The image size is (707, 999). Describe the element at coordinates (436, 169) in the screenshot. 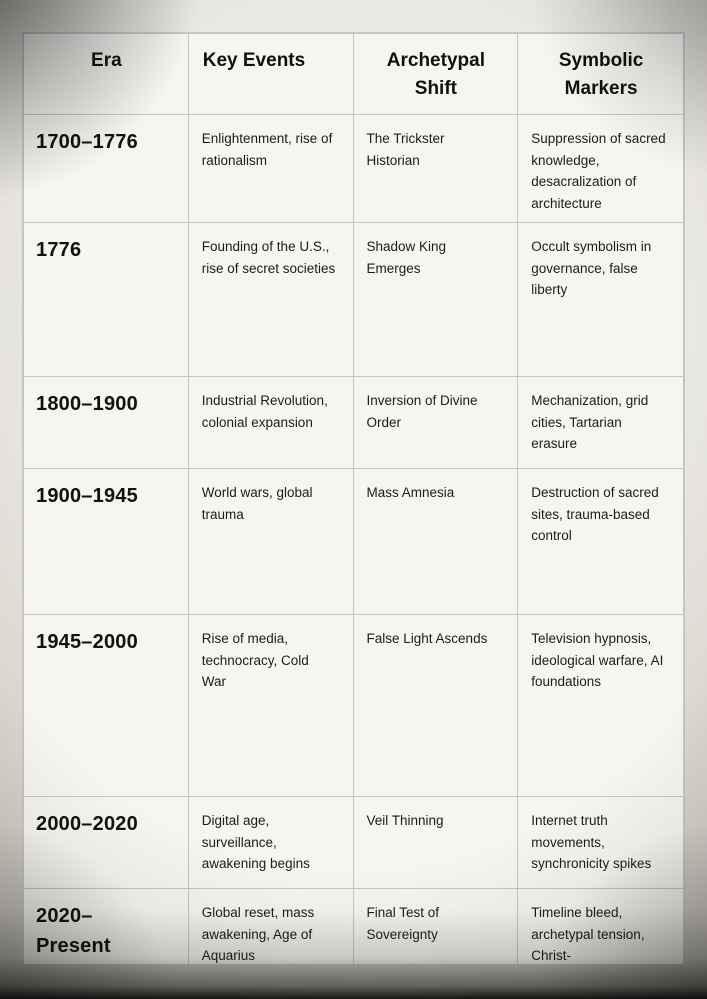

I see `archetypal-shift-cell: The Trickster Historian` at that location.